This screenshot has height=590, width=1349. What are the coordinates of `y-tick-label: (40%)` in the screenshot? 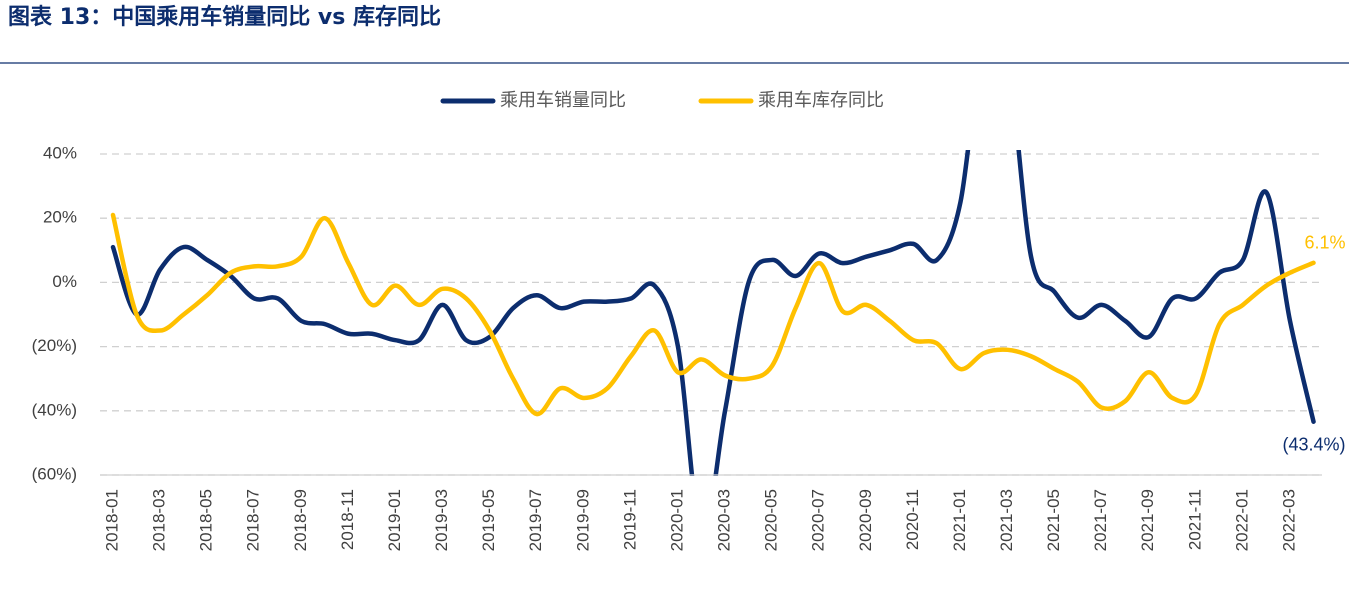 It's located at (54, 409).